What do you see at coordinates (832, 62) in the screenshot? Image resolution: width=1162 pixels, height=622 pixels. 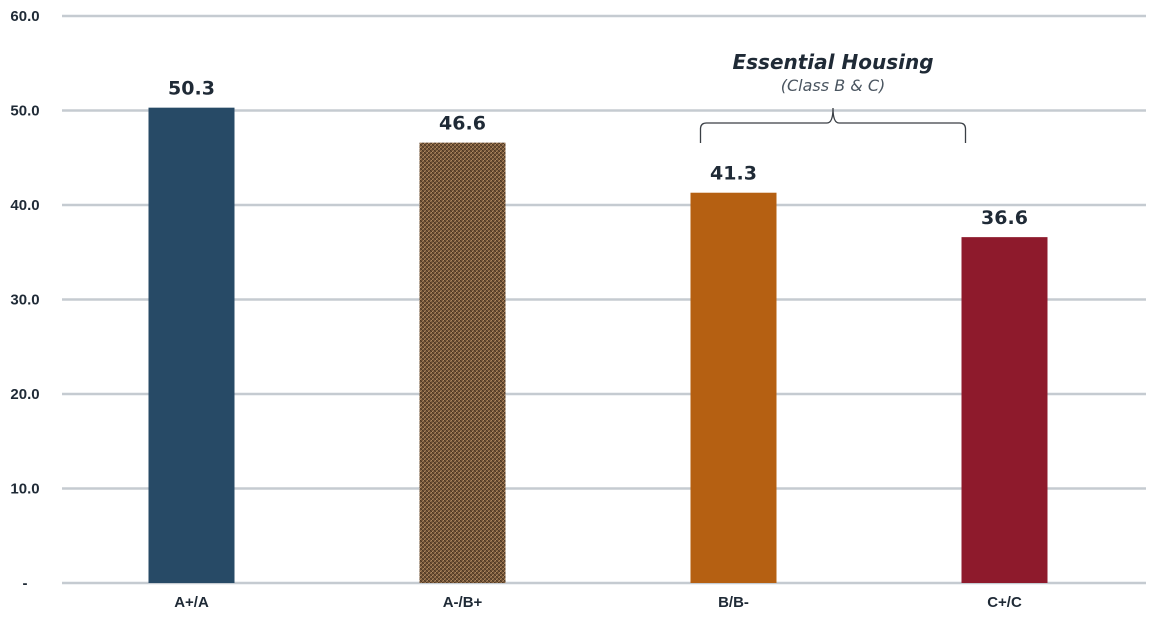 I see `annotation-title: Essential Housing` at bounding box center [832, 62].